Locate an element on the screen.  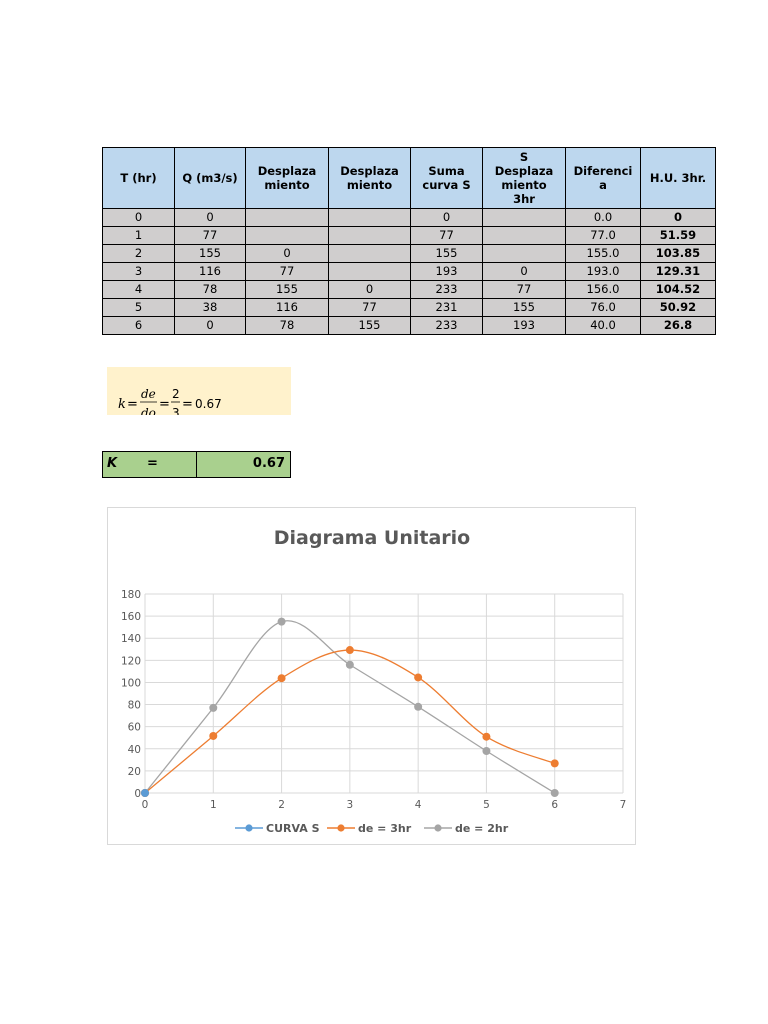
table-cell: 104.52 is located at coordinates (678, 289).